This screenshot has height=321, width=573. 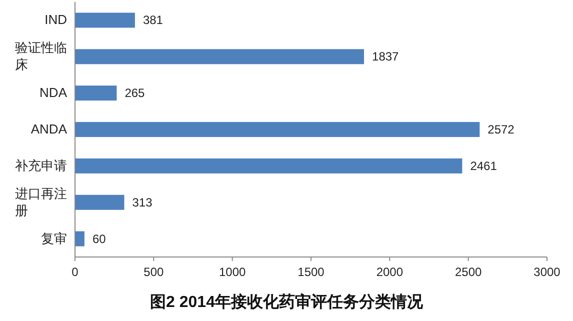 What do you see at coordinates (153, 20) in the screenshot?
I see `data-label: 381` at bounding box center [153, 20].